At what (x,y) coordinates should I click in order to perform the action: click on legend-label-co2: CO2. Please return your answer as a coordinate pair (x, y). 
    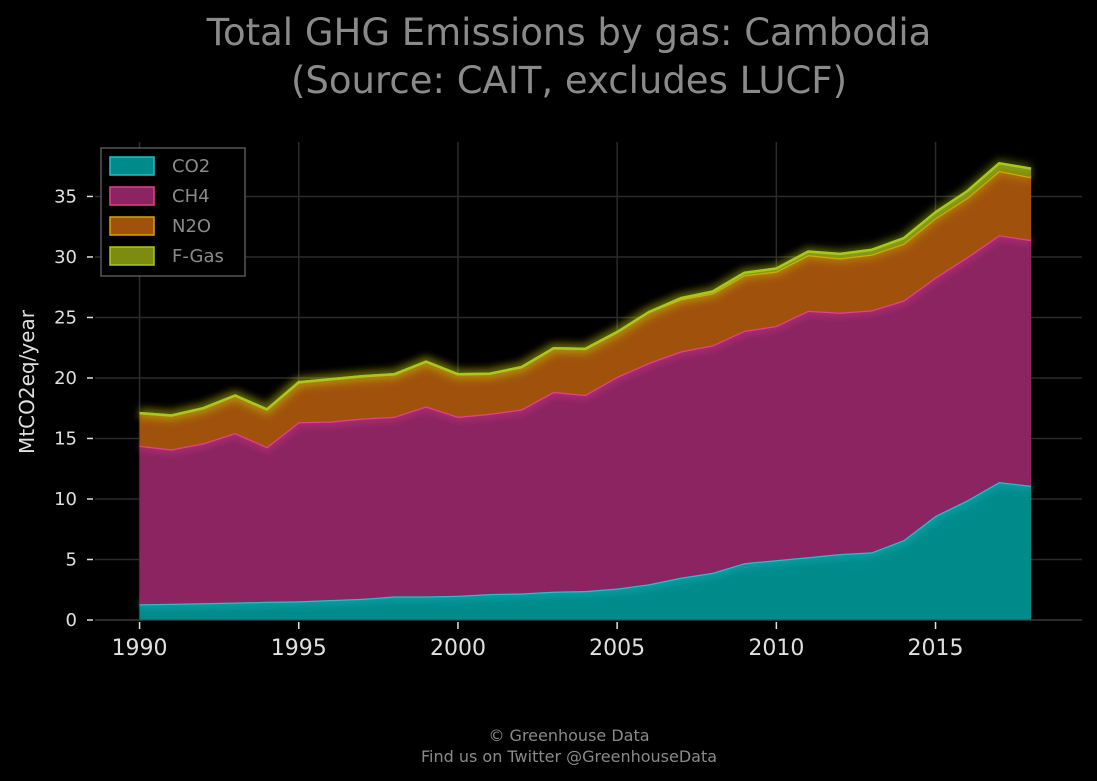
    Looking at the image, I should click on (191, 166).